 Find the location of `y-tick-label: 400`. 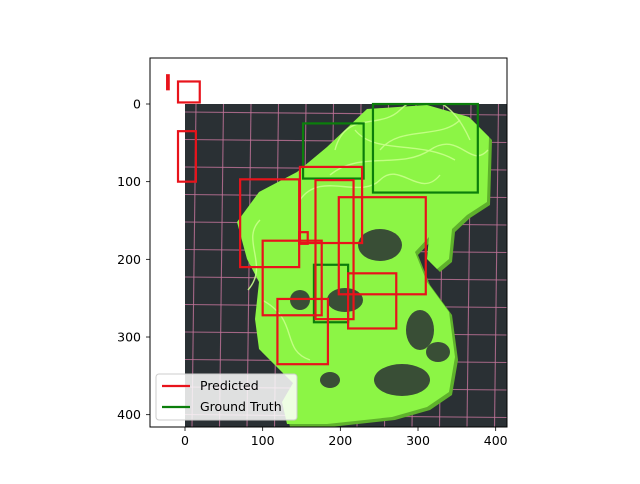

y-tick-label: 400 is located at coordinates (129, 414).